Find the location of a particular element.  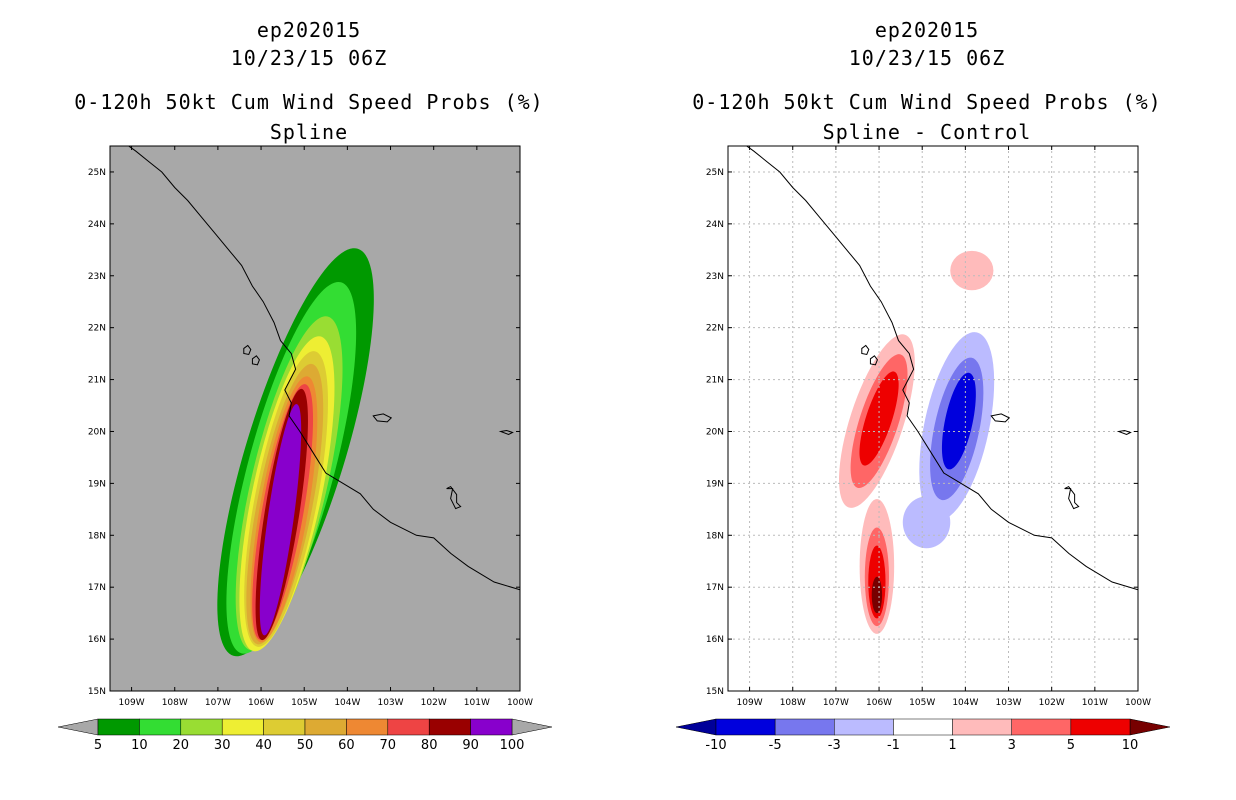

colorbar-label: 20 is located at coordinates (181, 745).